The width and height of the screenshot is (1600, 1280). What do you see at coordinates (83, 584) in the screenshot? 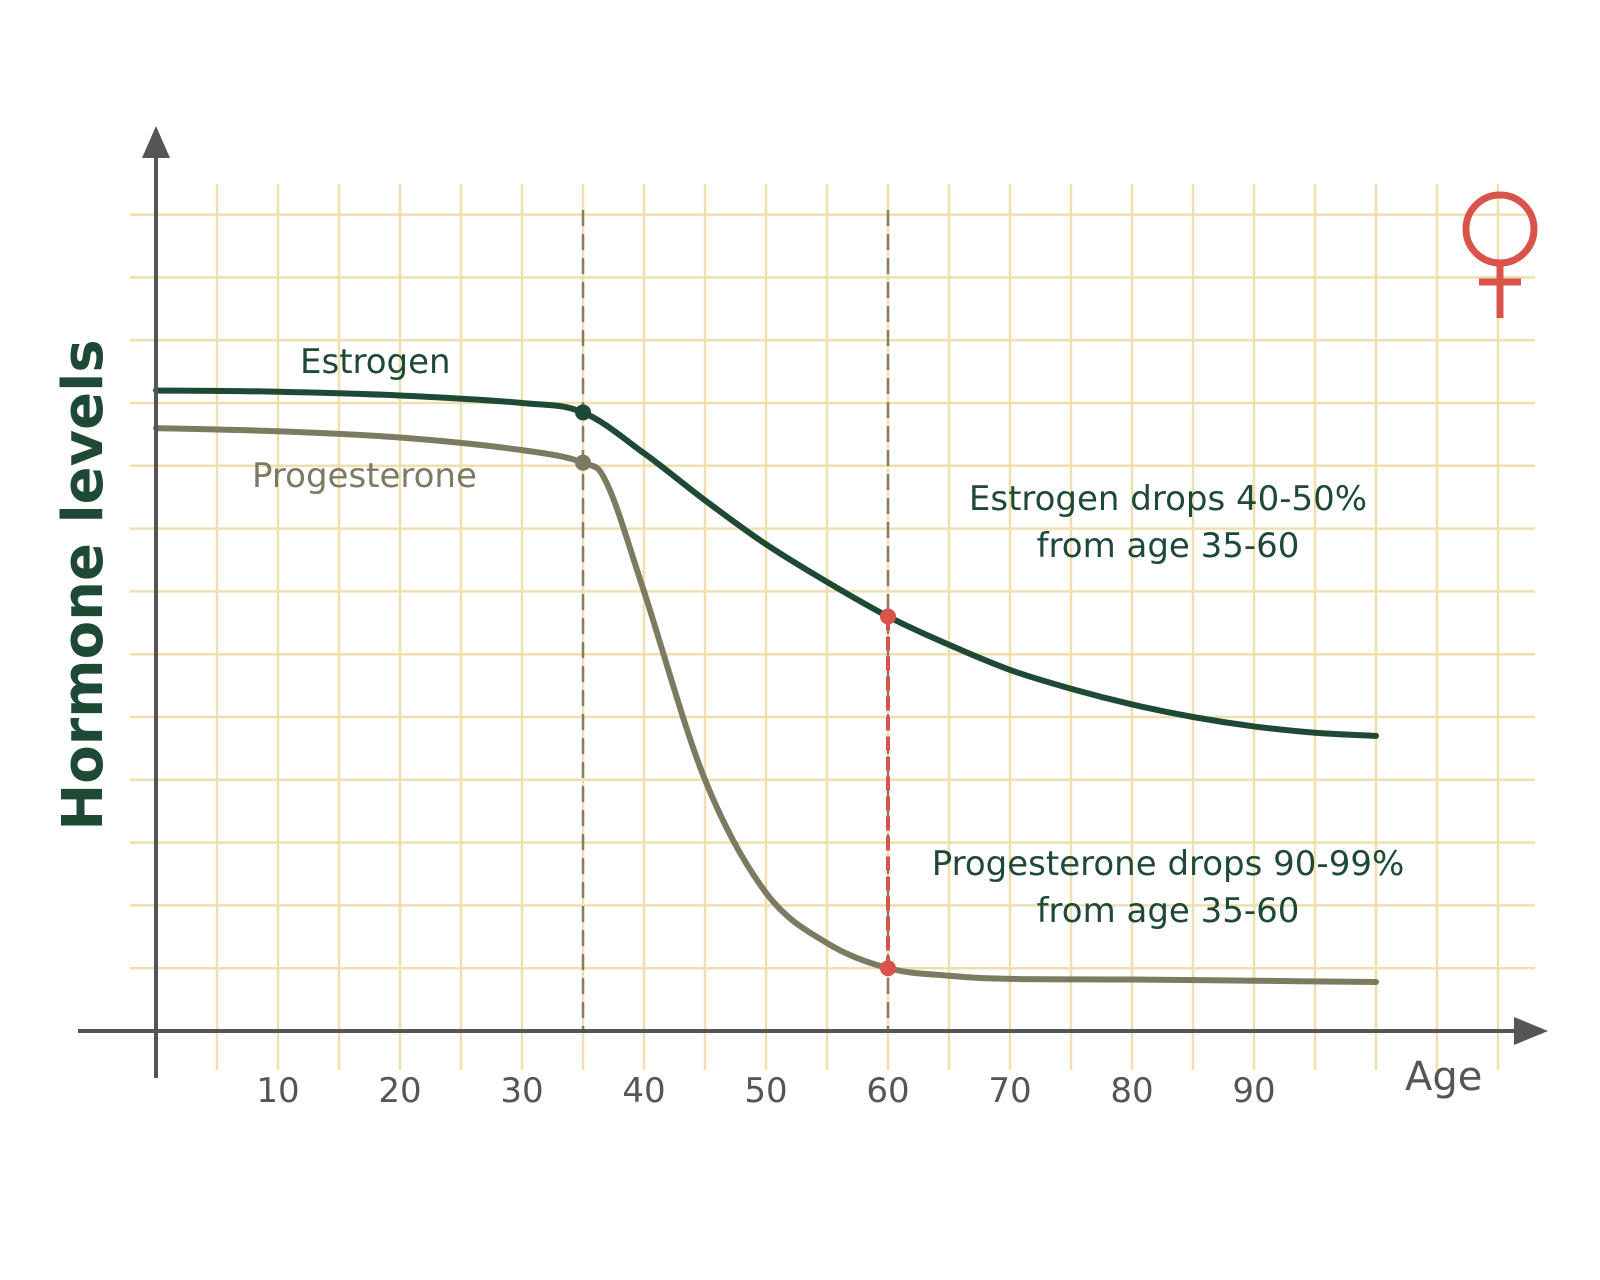
I see `y-axis-title: Hormone levels` at bounding box center [83, 584].